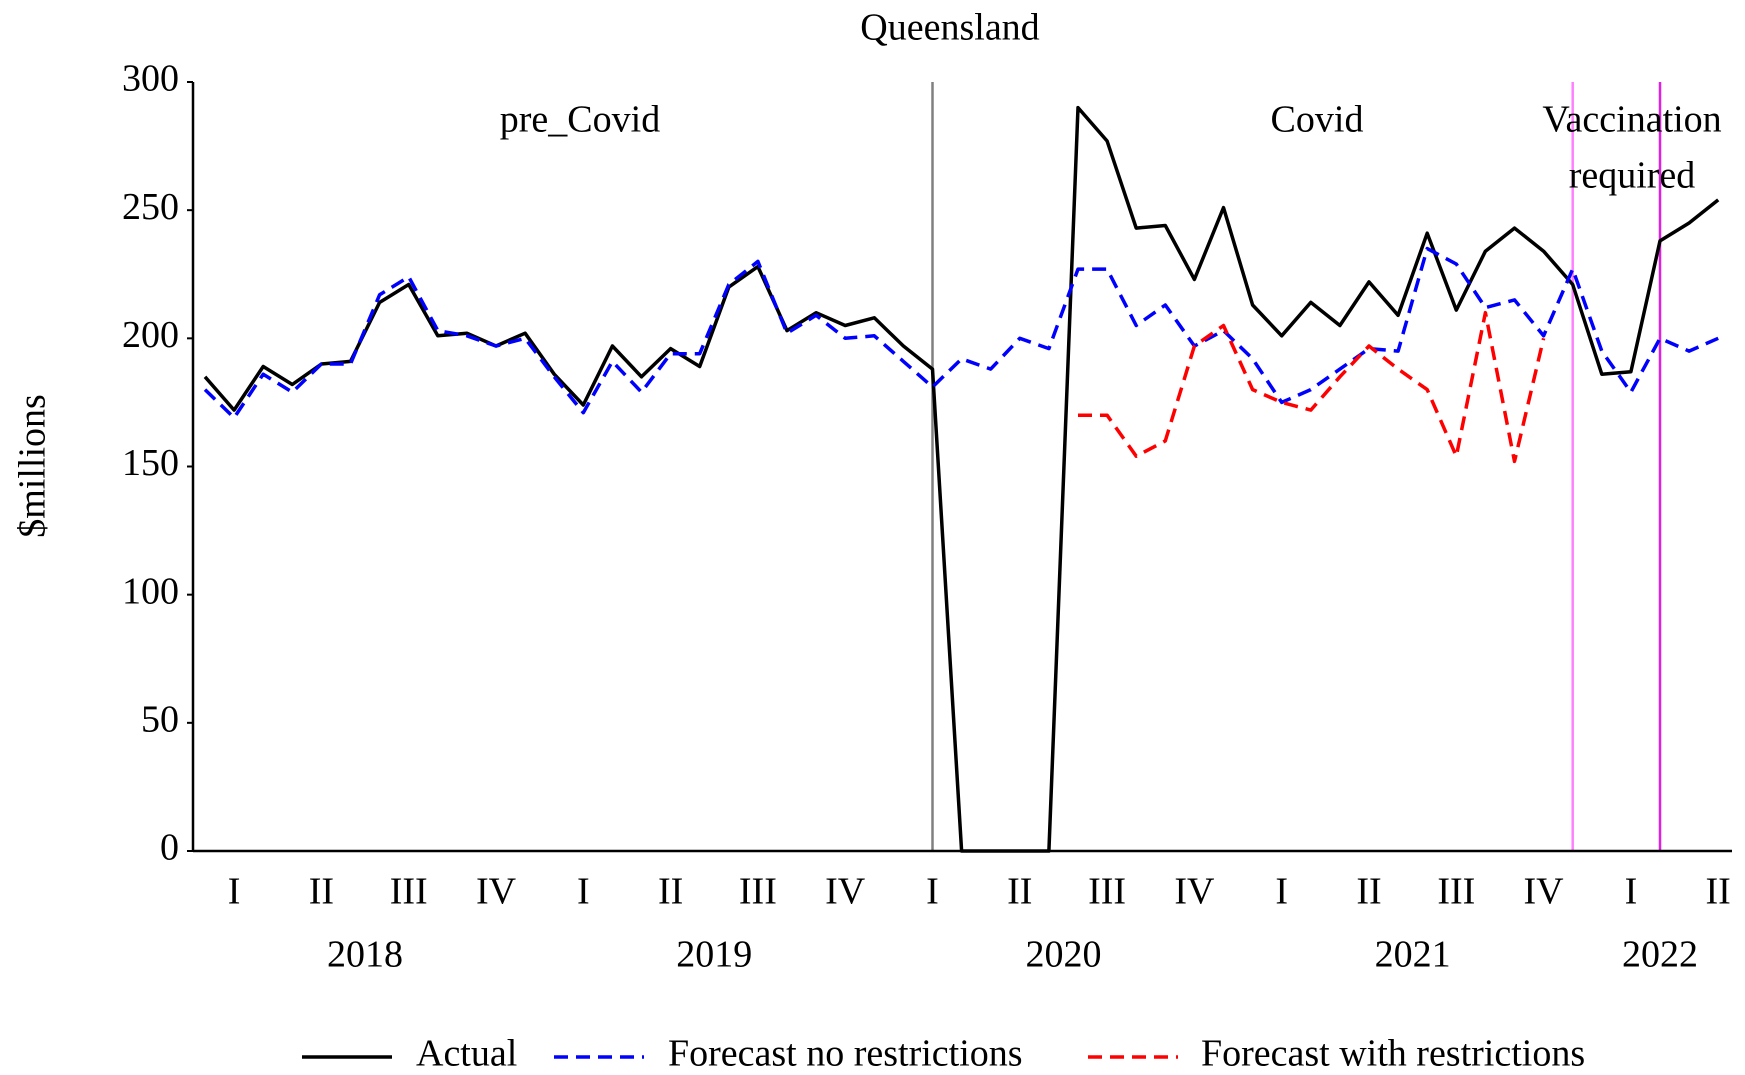 The width and height of the screenshot is (1745, 1075). I want to click on y-tick-label: 200, so click(150, 335).